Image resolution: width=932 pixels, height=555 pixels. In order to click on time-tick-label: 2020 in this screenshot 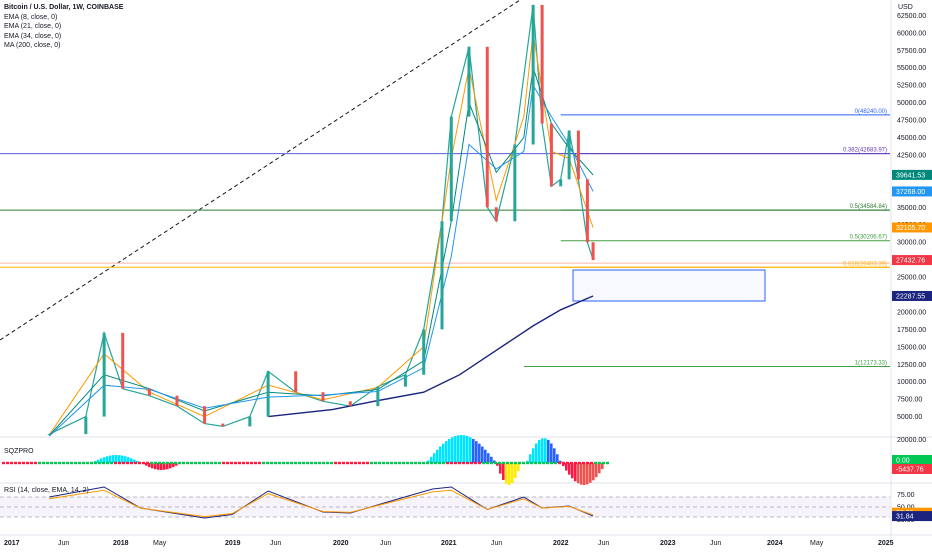, I will do `click(341, 543)`.